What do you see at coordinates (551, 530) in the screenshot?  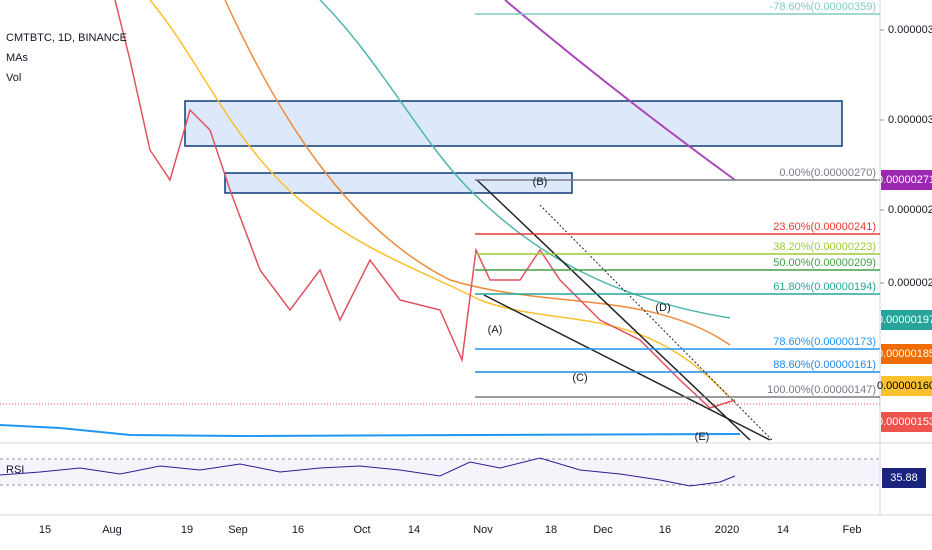 I see `time-tick-label: 18` at bounding box center [551, 530].